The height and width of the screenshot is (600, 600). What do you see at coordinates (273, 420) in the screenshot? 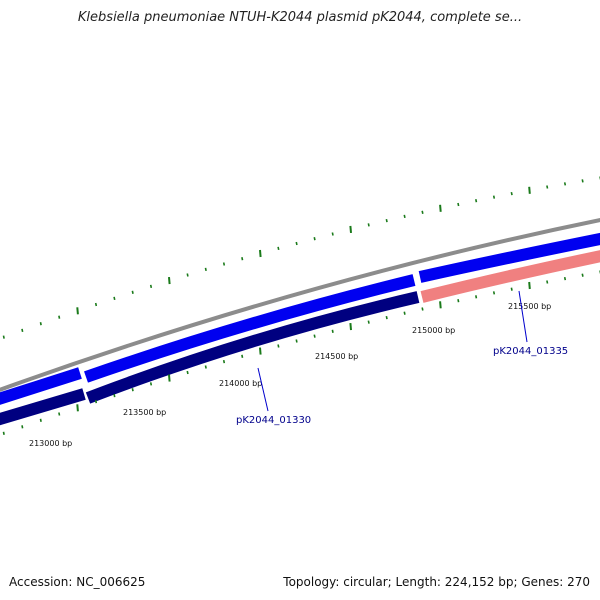
I see `gene-label-pK2044_01330: pK2044_01330` at bounding box center [273, 420].